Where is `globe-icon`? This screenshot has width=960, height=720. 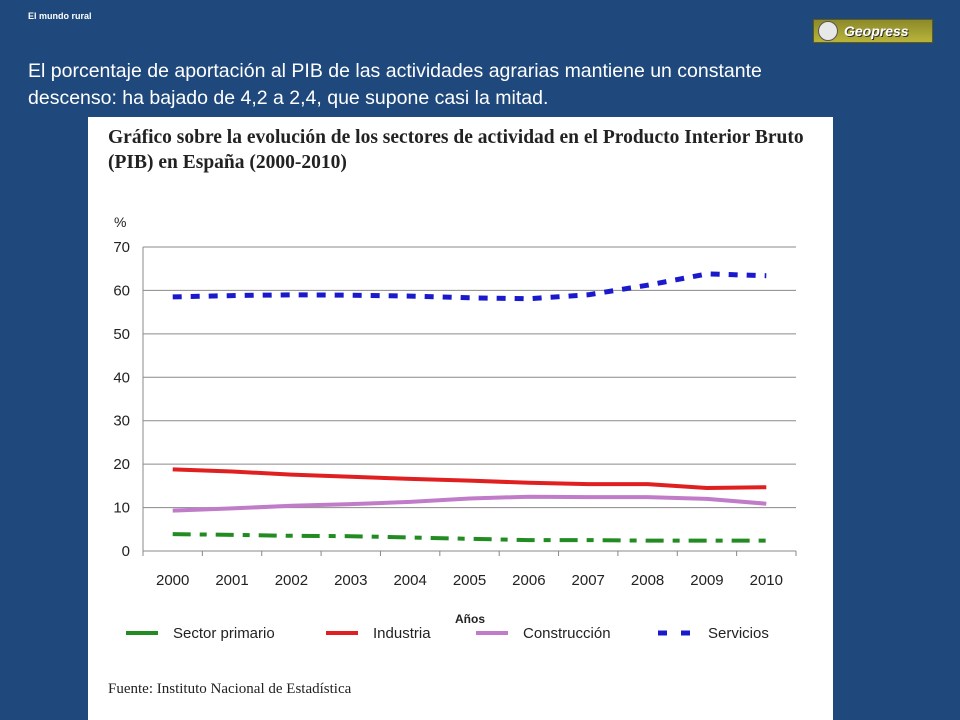
globe-icon is located at coordinates (828, 31).